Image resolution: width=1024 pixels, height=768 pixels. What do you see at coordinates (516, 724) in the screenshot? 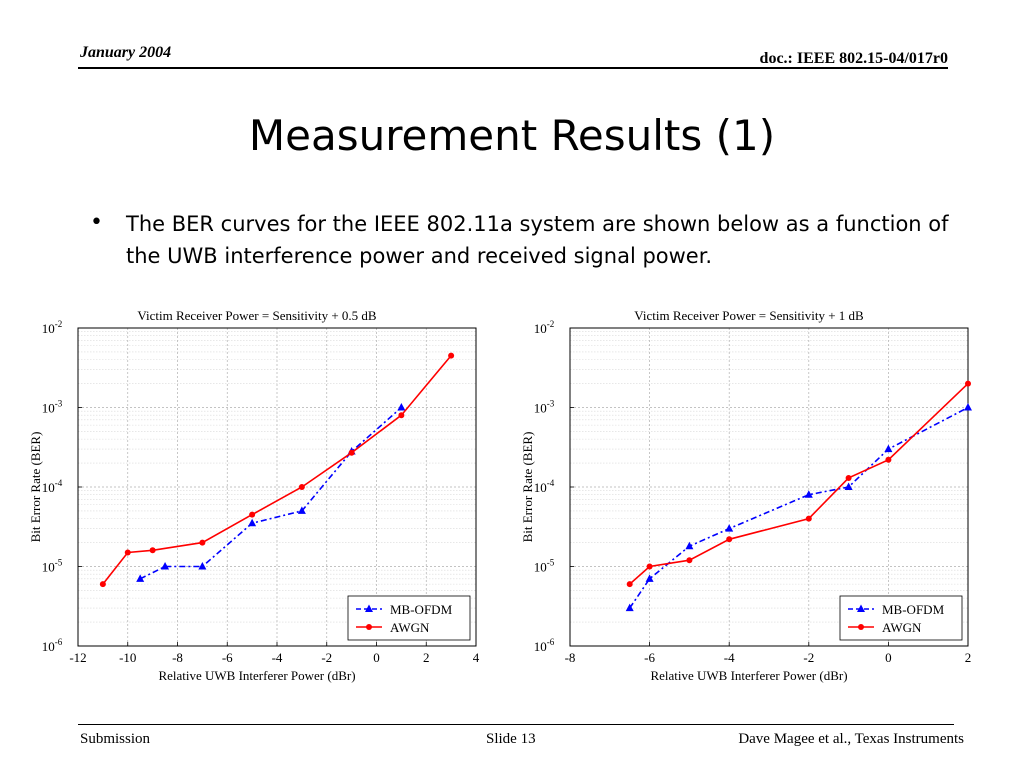
I see `footer-divider` at bounding box center [516, 724].